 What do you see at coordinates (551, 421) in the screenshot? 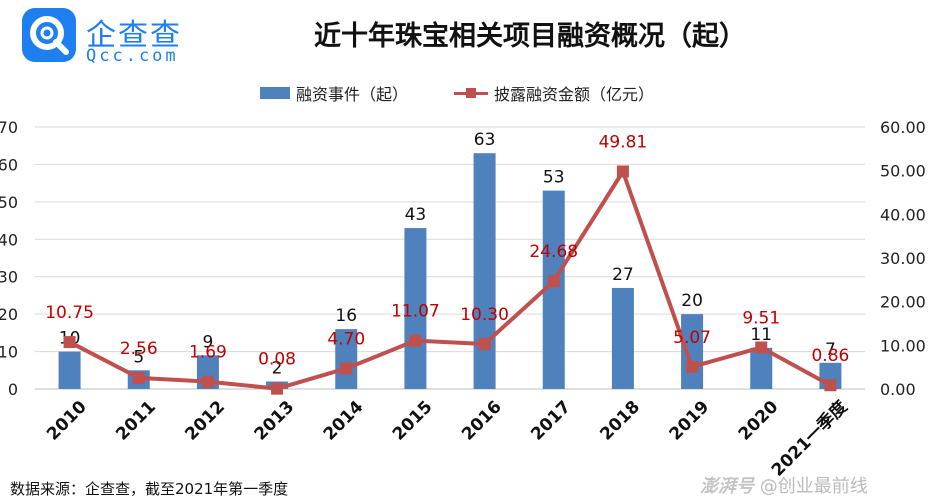
I see `x-tick-label: 2017` at bounding box center [551, 421].